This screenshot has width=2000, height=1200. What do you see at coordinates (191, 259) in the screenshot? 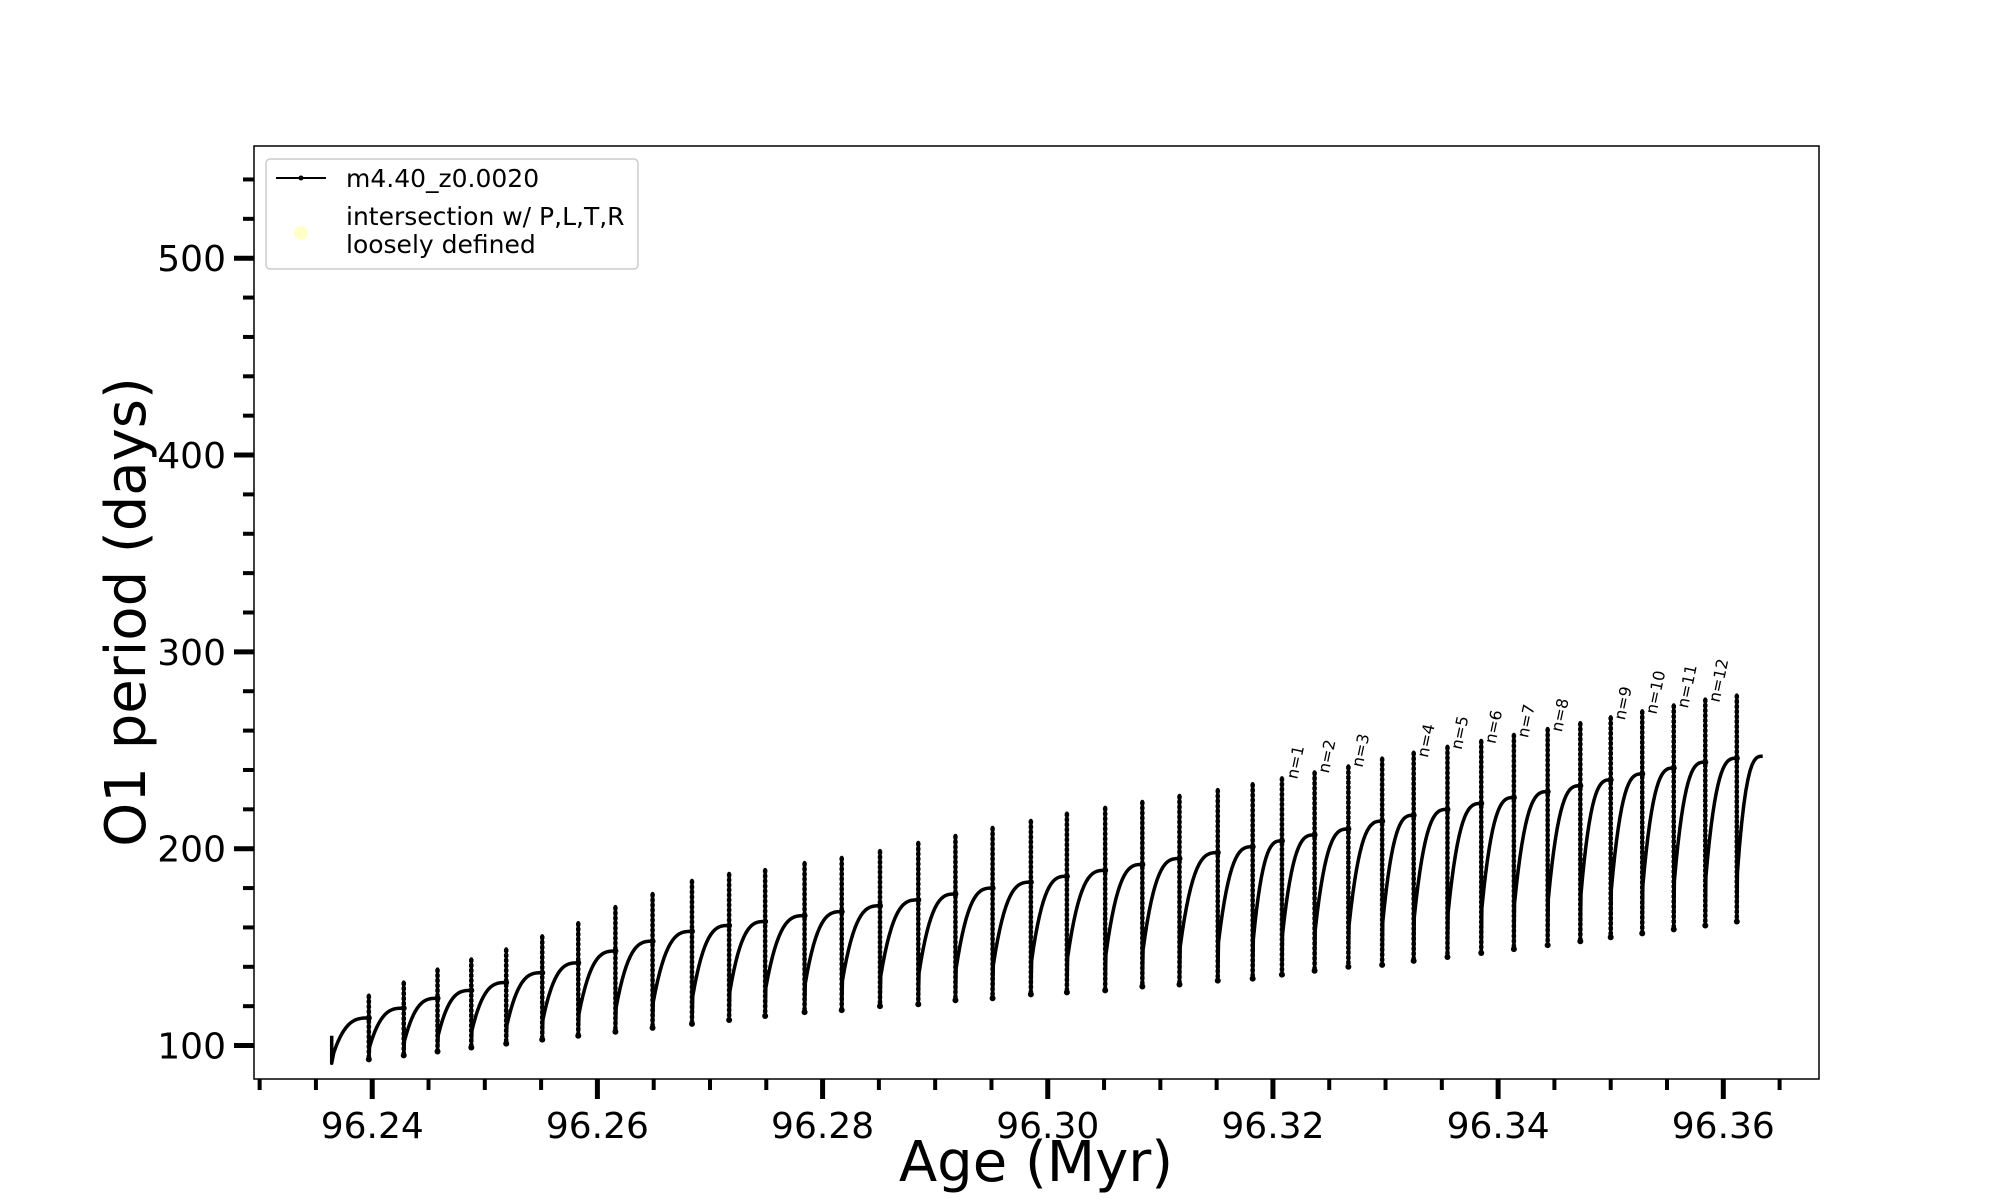
I see `y-tick-label: 500` at bounding box center [191, 259].